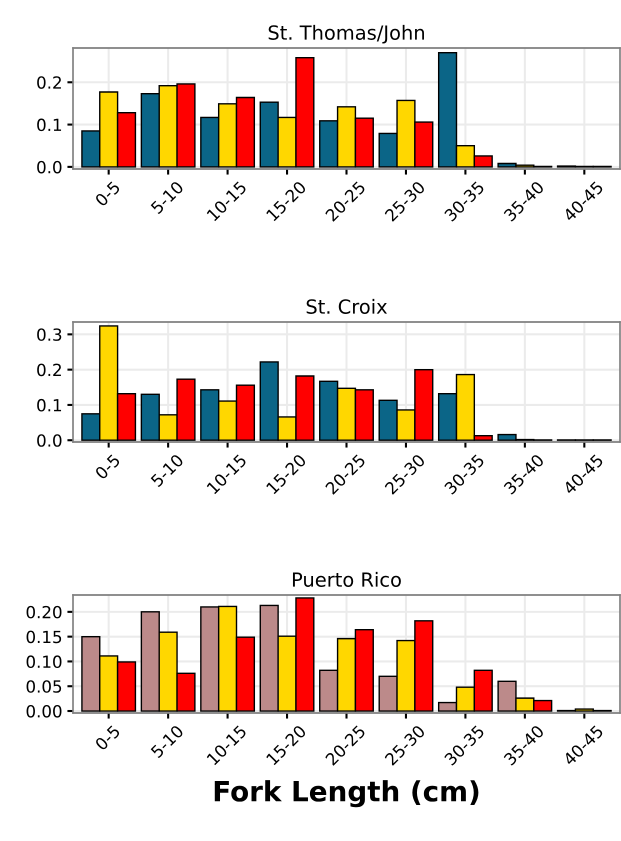 The width and height of the screenshot is (621, 841). I want to click on x-axis-title: Fork Length (cm), so click(346, 794).